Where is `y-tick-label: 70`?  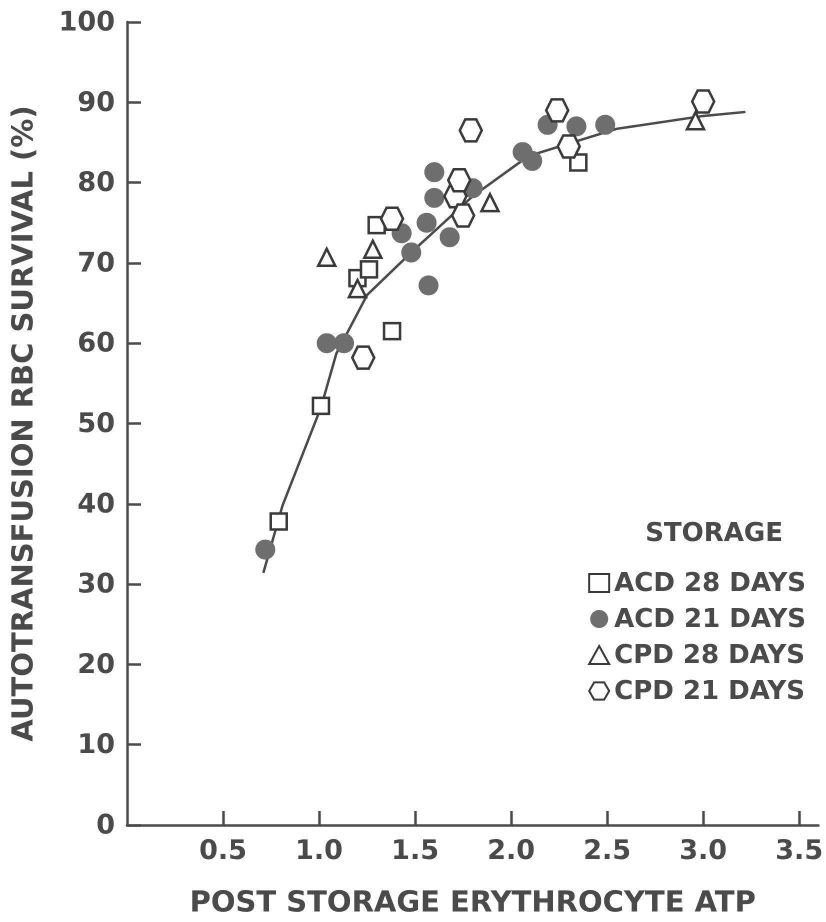 y-tick-label: 70 is located at coordinates (96, 262).